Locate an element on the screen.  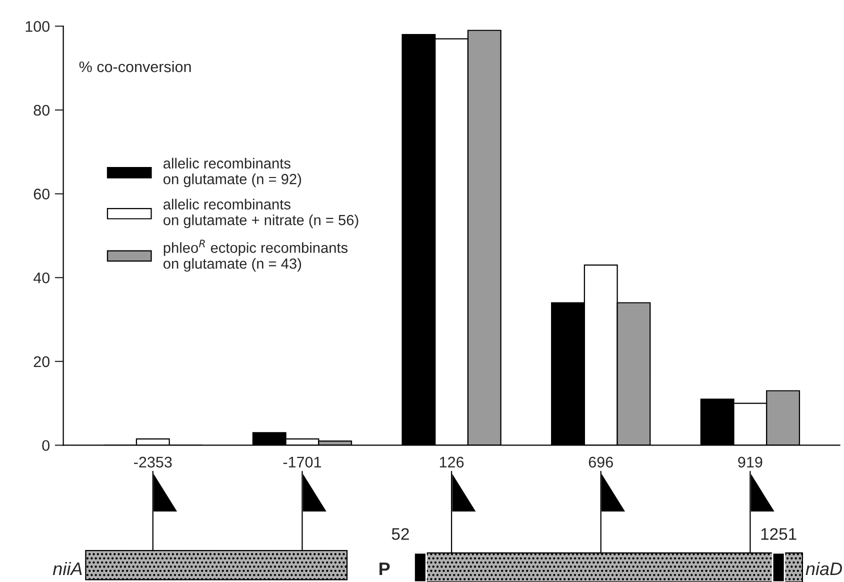
x-tick-label: -1701 is located at coordinates (302, 462).